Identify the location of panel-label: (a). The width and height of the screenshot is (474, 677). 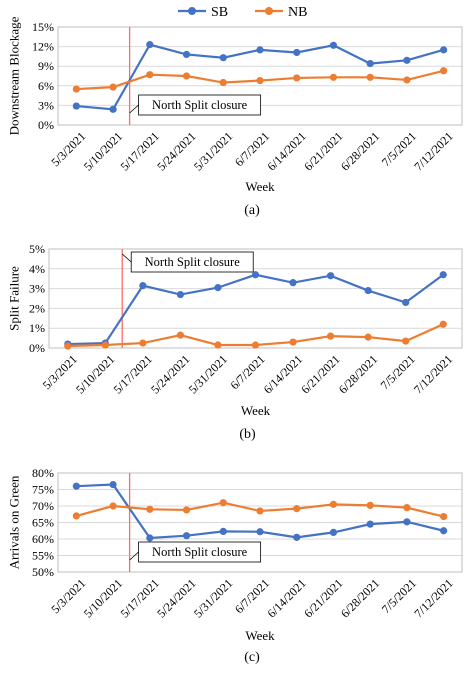
(252, 210).